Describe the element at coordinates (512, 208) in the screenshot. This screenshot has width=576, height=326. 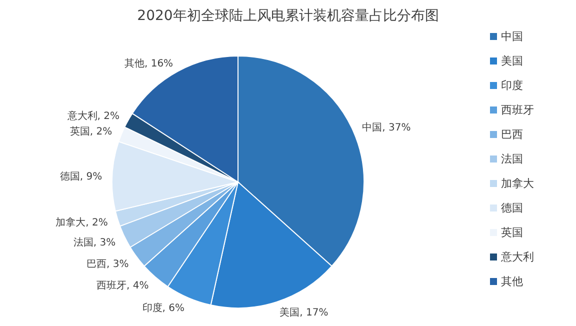
I see `legend-label: 德国` at that location.